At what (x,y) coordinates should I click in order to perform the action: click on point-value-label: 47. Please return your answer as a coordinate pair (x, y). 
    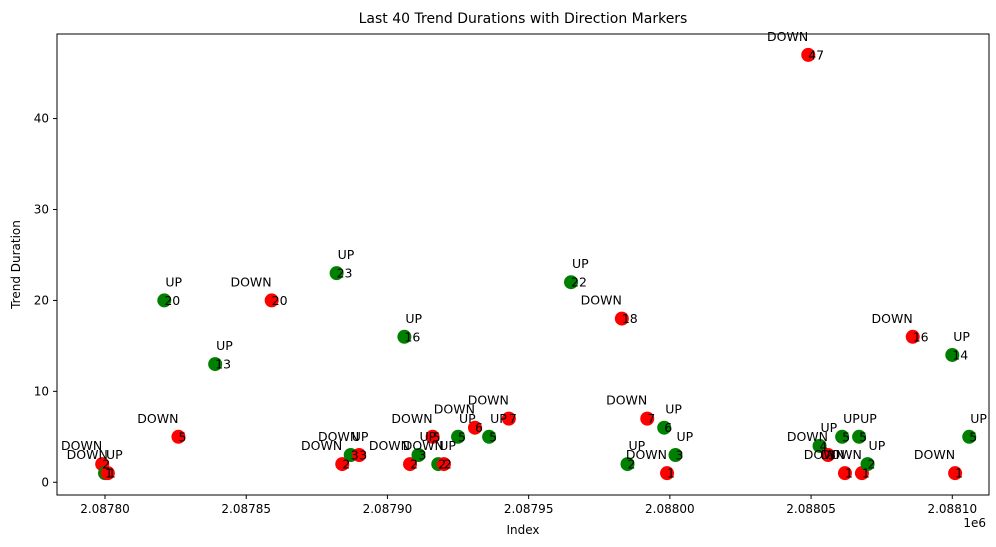
    Looking at the image, I should click on (816, 54).